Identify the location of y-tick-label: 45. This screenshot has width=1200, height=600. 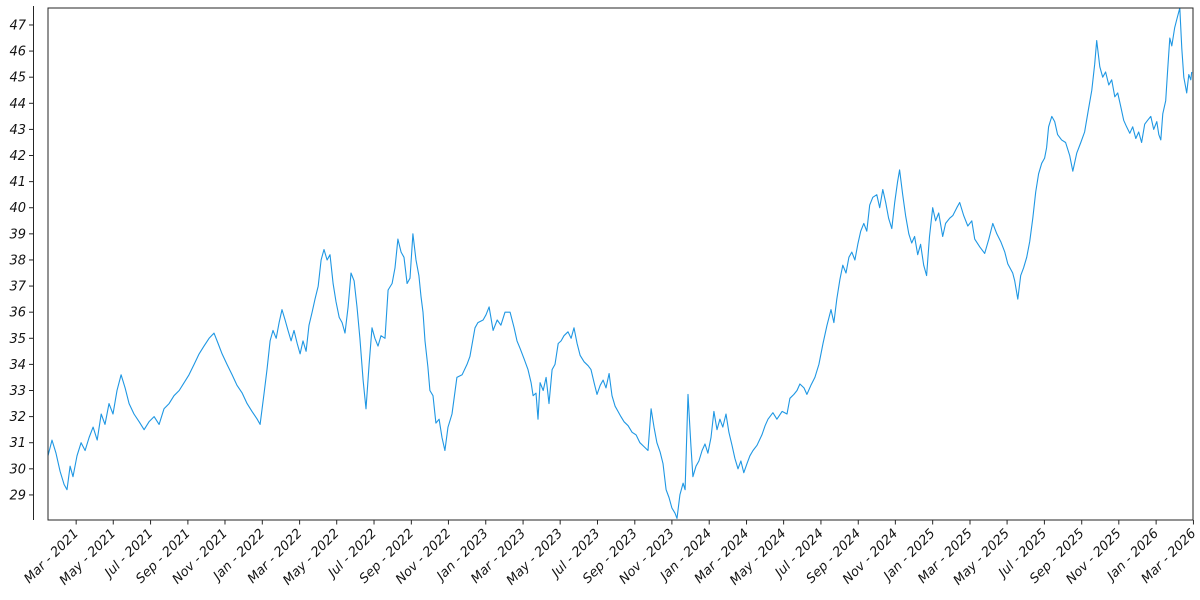
(17, 78).